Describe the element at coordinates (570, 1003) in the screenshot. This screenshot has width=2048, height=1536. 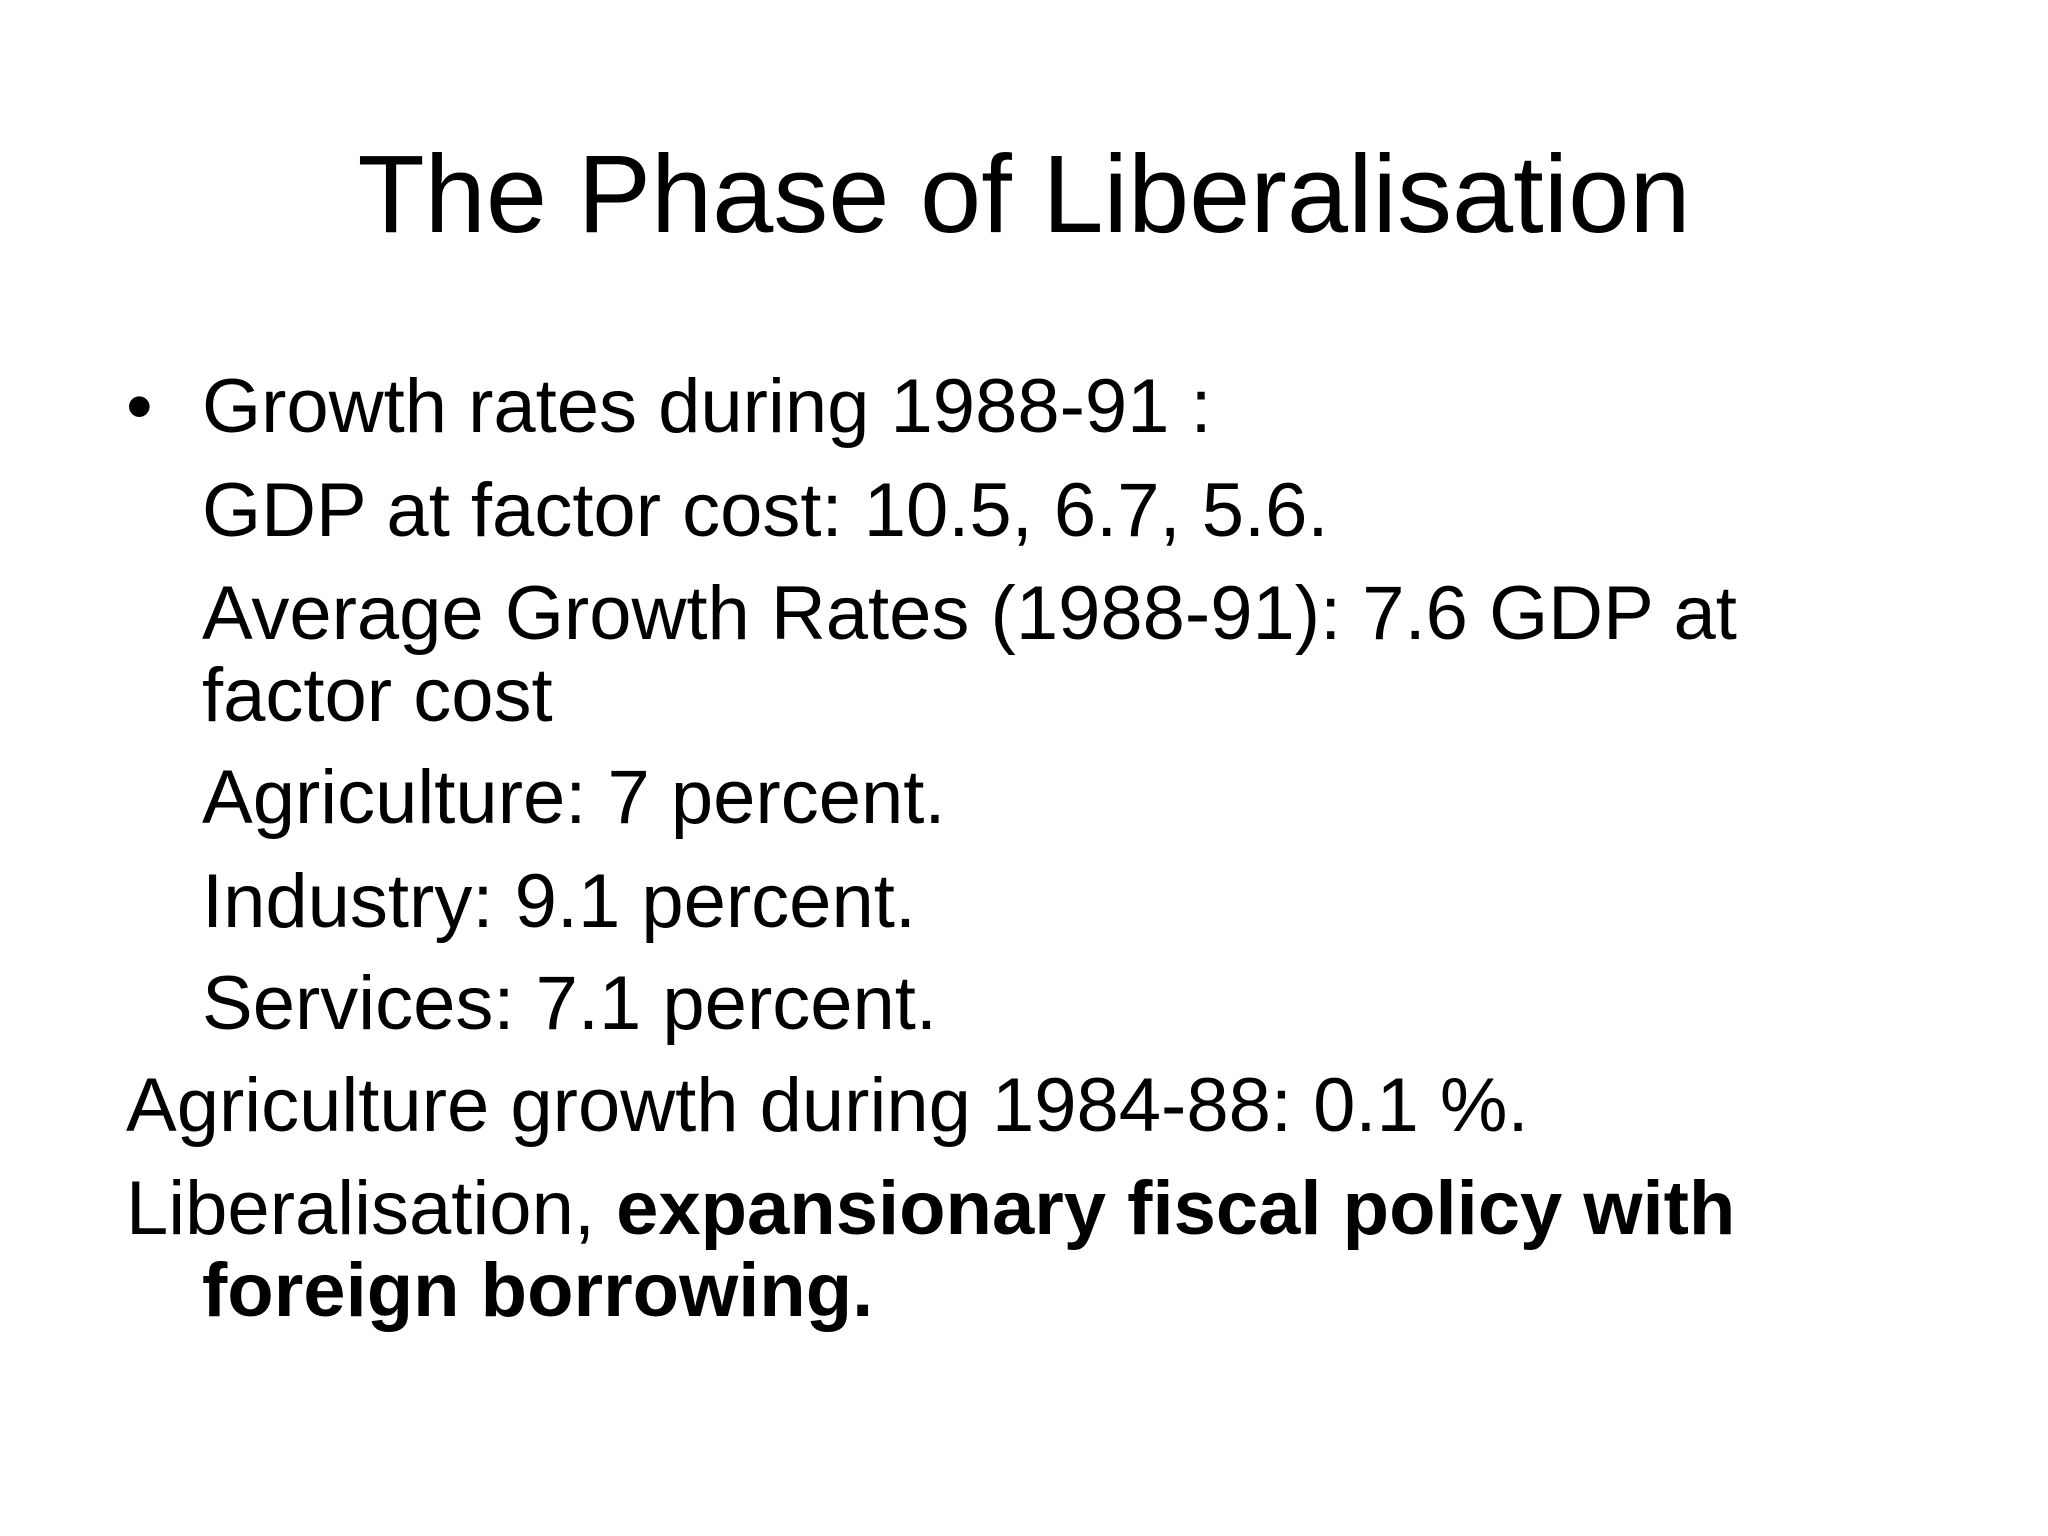
I see `sub-line-services: Services: 7.1 percent.` at that location.